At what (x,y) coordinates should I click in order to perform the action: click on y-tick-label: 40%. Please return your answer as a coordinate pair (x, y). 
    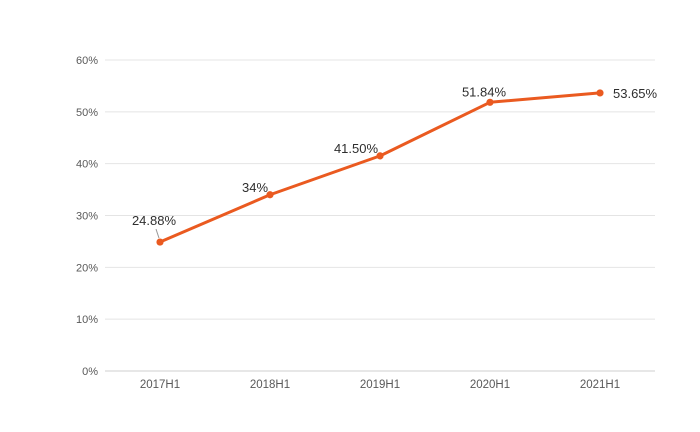
    Looking at the image, I should click on (87, 165).